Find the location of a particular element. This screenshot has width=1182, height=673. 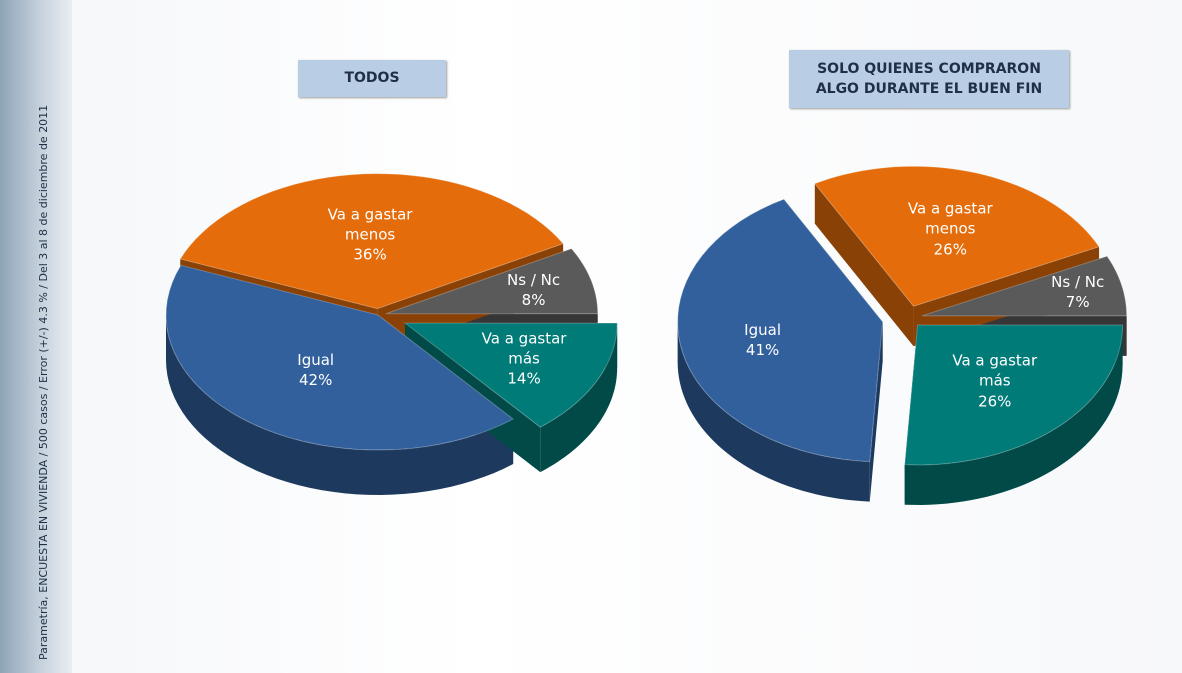

data-label: Va a gastar más 26% is located at coordinates (995, 381).